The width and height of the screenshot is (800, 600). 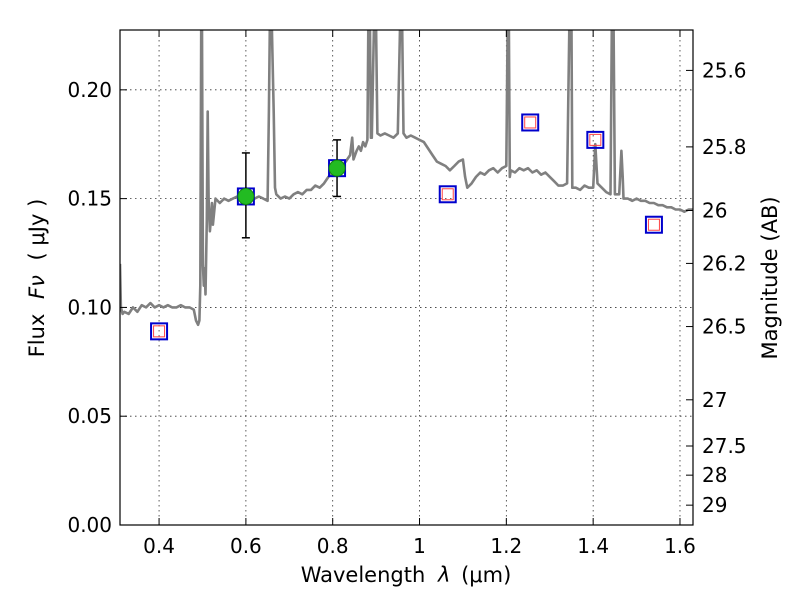 I want to click on y-tick-labels: 0.00 0.05 0.10 0.15 0.20, so click(x=89, y=307).